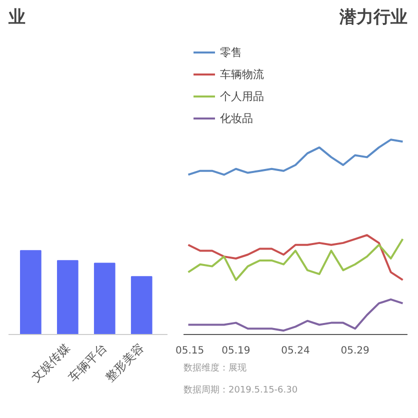 The width and height of the screenshot is (418, 418). What do you see at coordinates (236, 118) in the screenshot?
I see `legend-label: 化妆品` at bounding box center [236, 118].